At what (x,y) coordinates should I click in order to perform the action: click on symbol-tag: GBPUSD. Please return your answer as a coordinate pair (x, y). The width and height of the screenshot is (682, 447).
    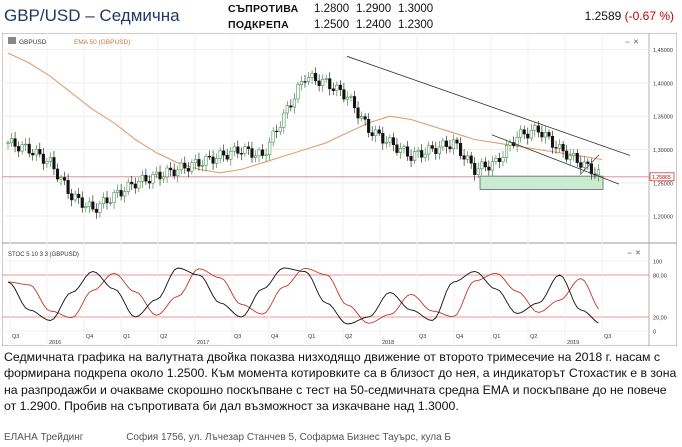
    Looking at the image, I should click on (33, 42).